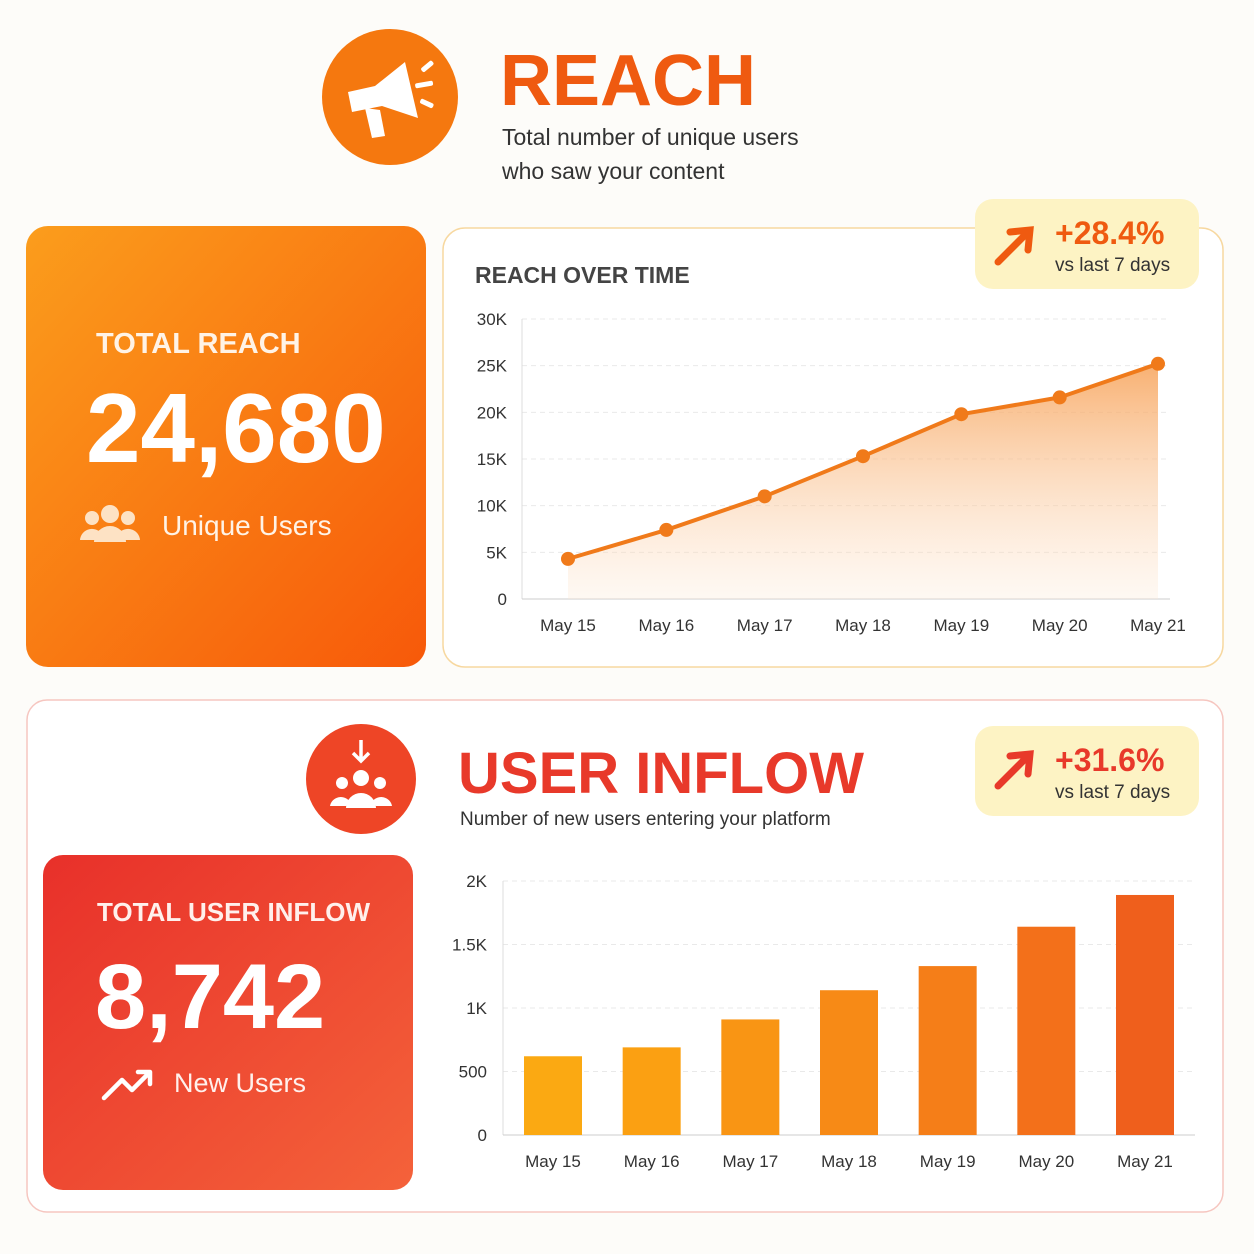 This screenshot has width=1254, height=1254. Describe the element at coordinates (492, 506) in the screenshot. I see `y-tick-label: 10K` at that location.